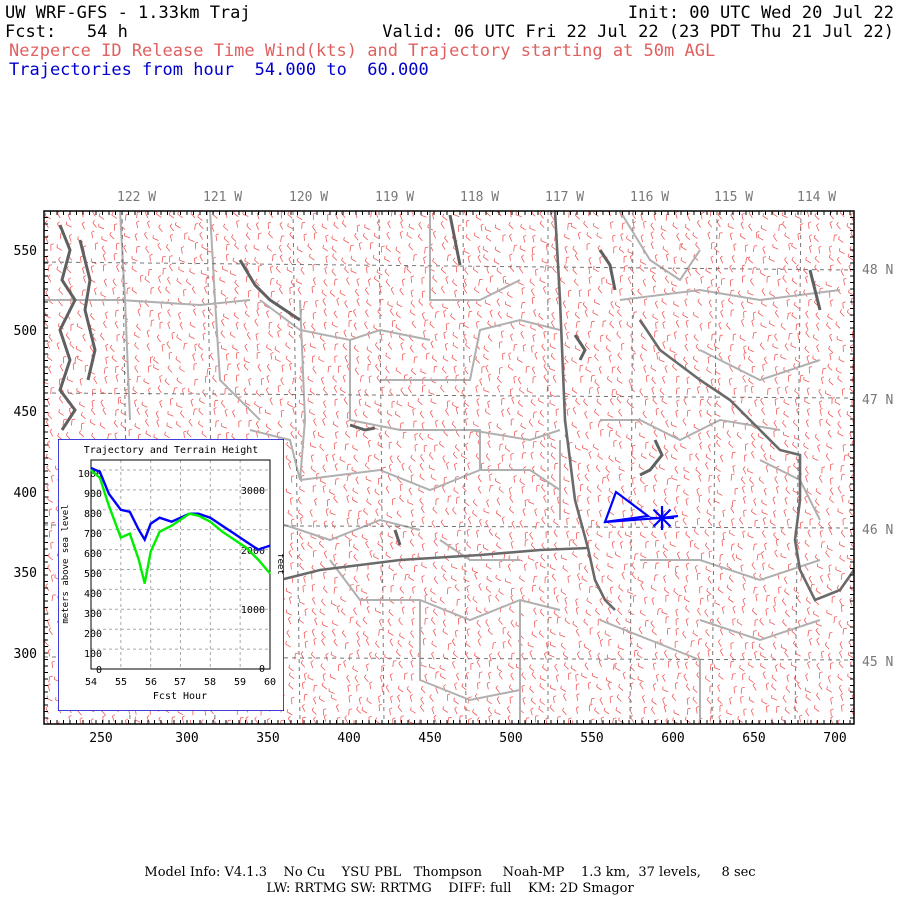 This screenshot has height=900, width=900. I want to click on inset-y2-label: feet, so click(279, 564).